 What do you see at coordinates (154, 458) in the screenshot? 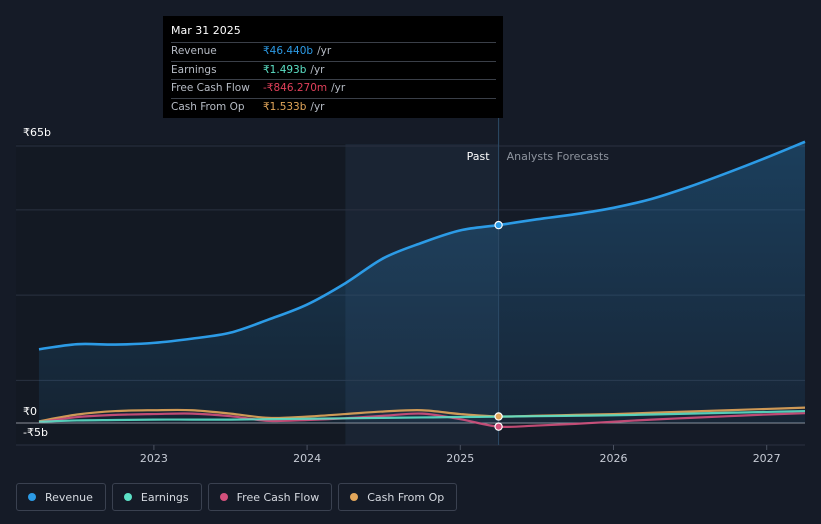
I see `x-tick-label: 2023` at bounding box center [154, 458].